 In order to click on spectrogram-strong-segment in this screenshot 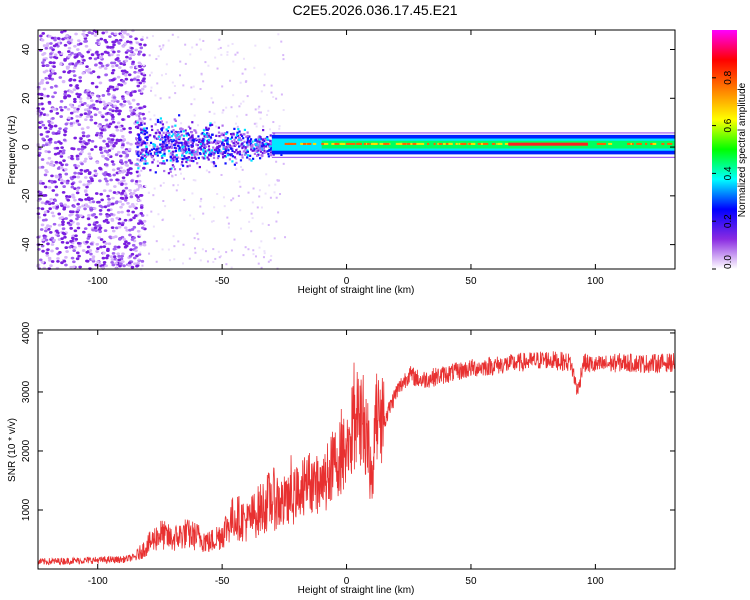, I will do `click(548, 144)`.